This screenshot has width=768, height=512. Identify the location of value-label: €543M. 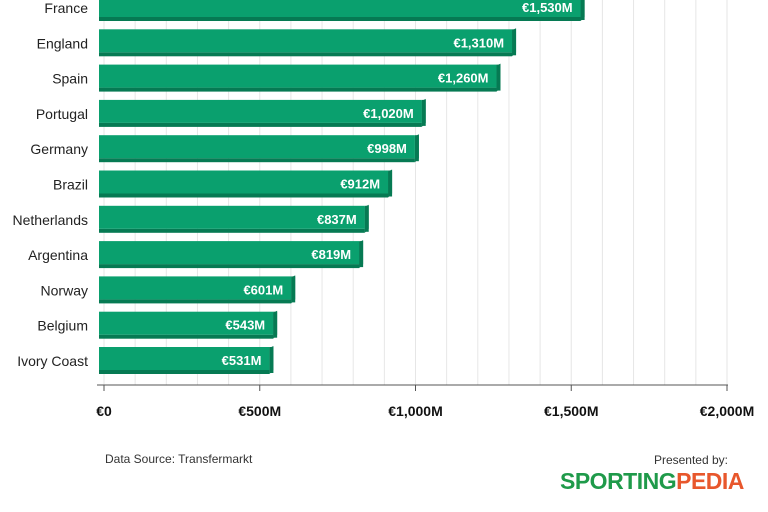
(245, 325).